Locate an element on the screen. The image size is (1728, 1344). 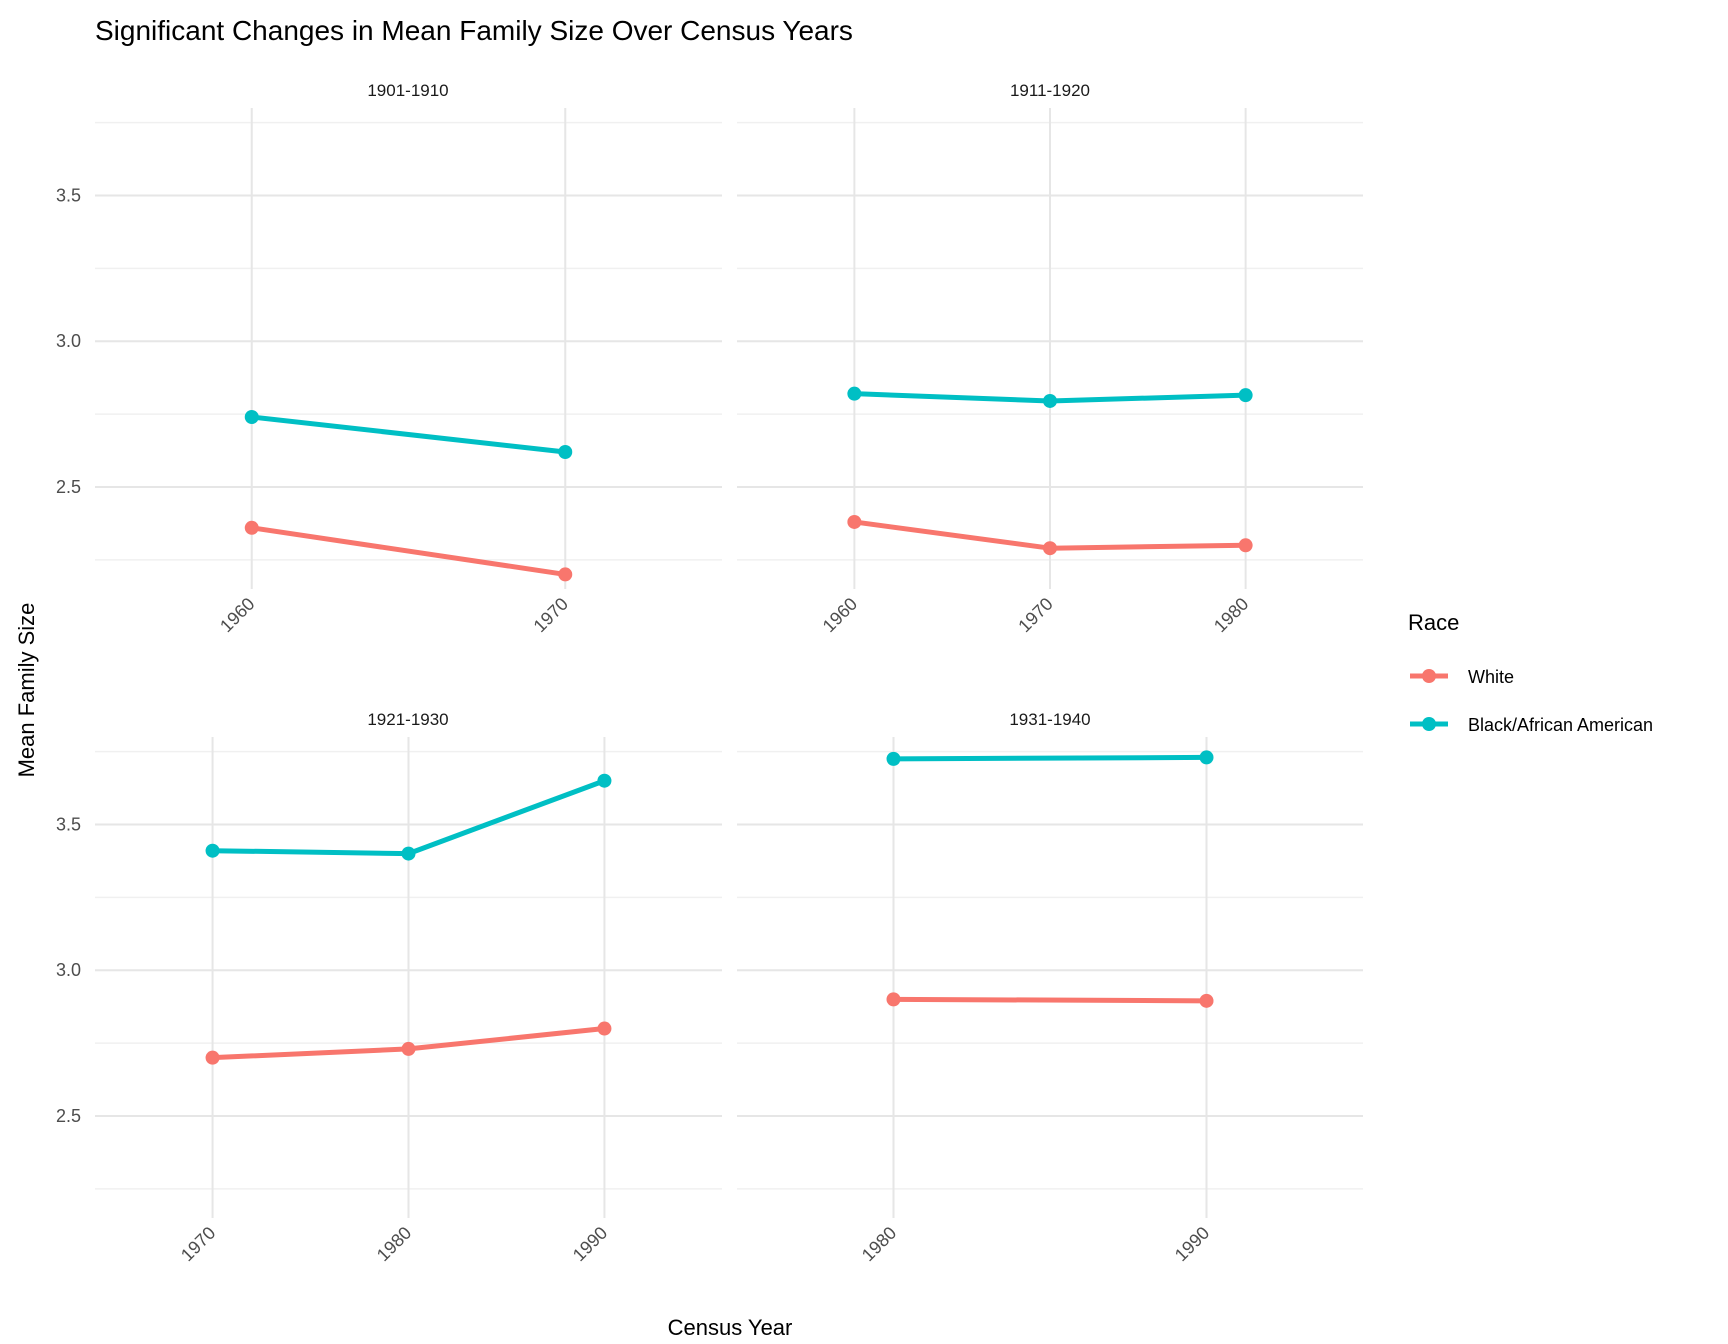
legend-entries: White Black/African American is located at coordinates (1531, 701).